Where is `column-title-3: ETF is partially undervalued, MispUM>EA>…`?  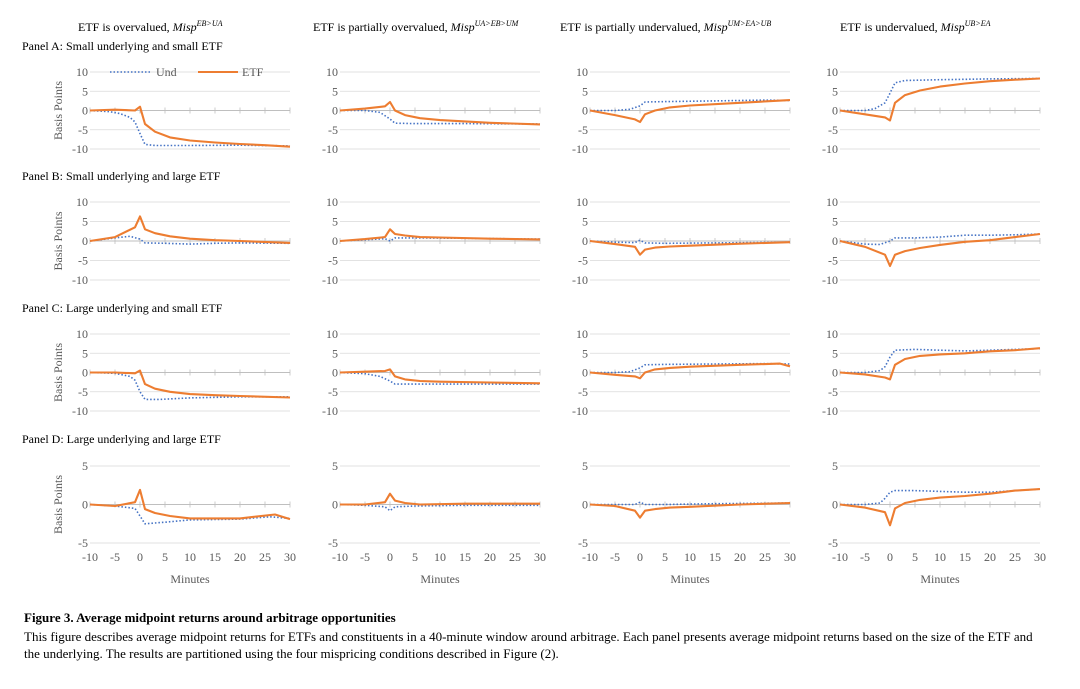 column-title-3: ETF is partially undervalued, MispUM>EA>… is located at coordinates (666, 26).